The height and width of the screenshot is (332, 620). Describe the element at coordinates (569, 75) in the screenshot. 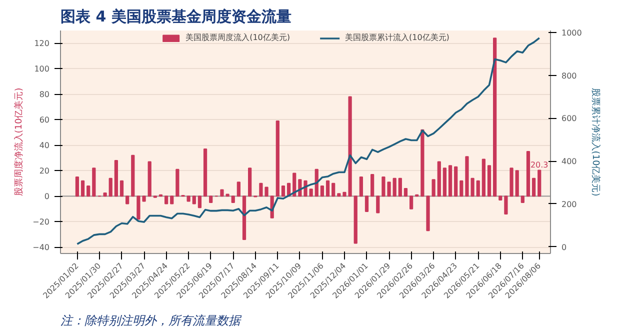

I see `y2-tick-label: 800` at that location.